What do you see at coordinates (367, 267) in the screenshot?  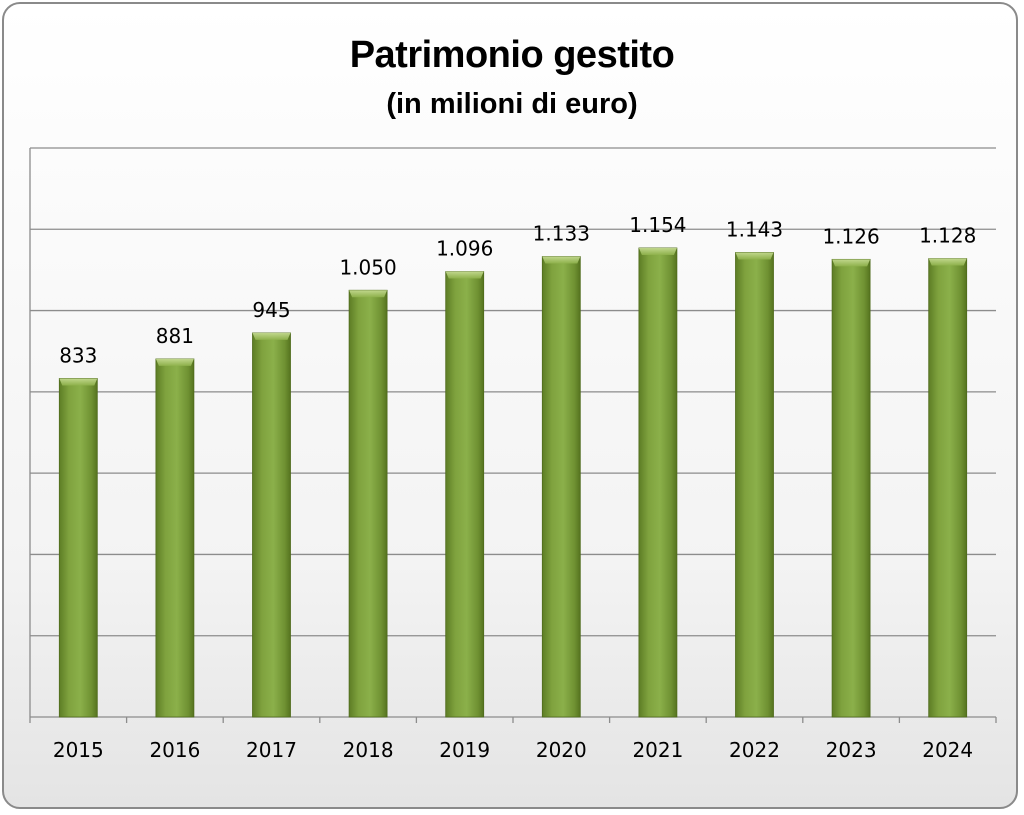 I see `data-label: 1.050` at bounding box center [367, 267].